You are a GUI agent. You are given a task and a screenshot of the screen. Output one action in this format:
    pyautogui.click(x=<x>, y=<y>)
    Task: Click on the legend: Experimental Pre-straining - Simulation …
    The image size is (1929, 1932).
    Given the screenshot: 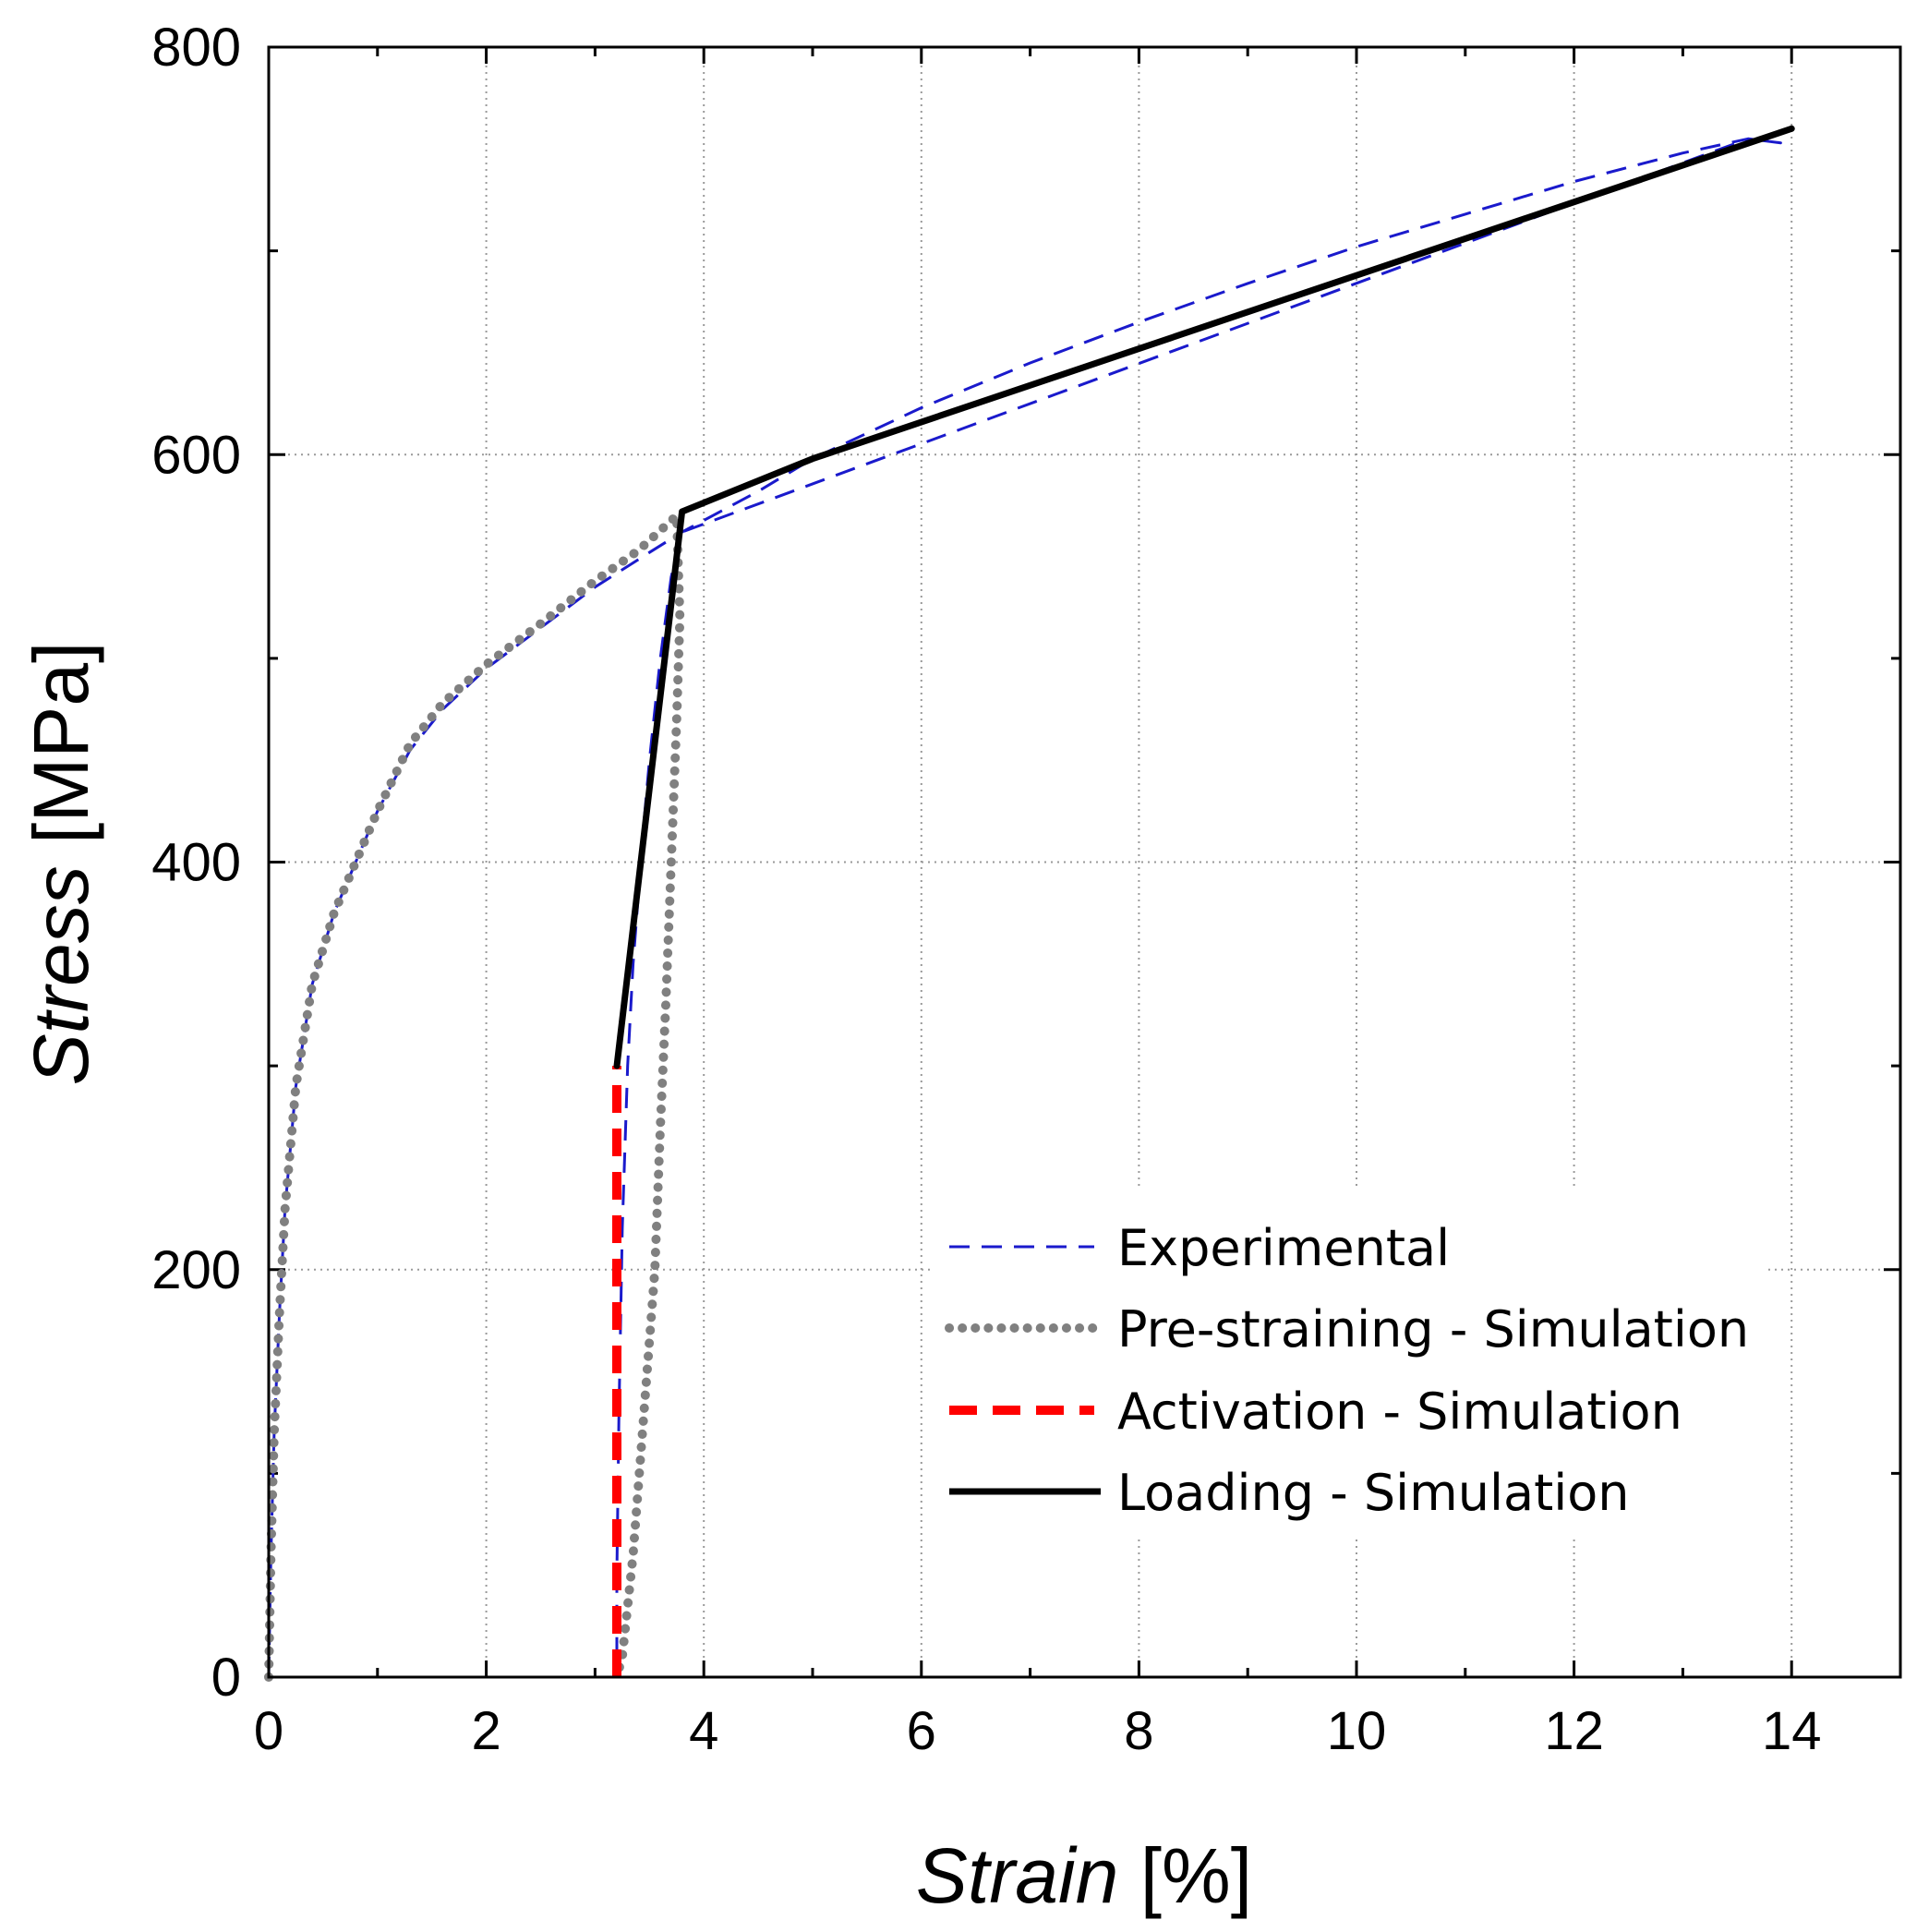 What is the action you would take?
    pyautogui.click(x=1348, y=1362)
    